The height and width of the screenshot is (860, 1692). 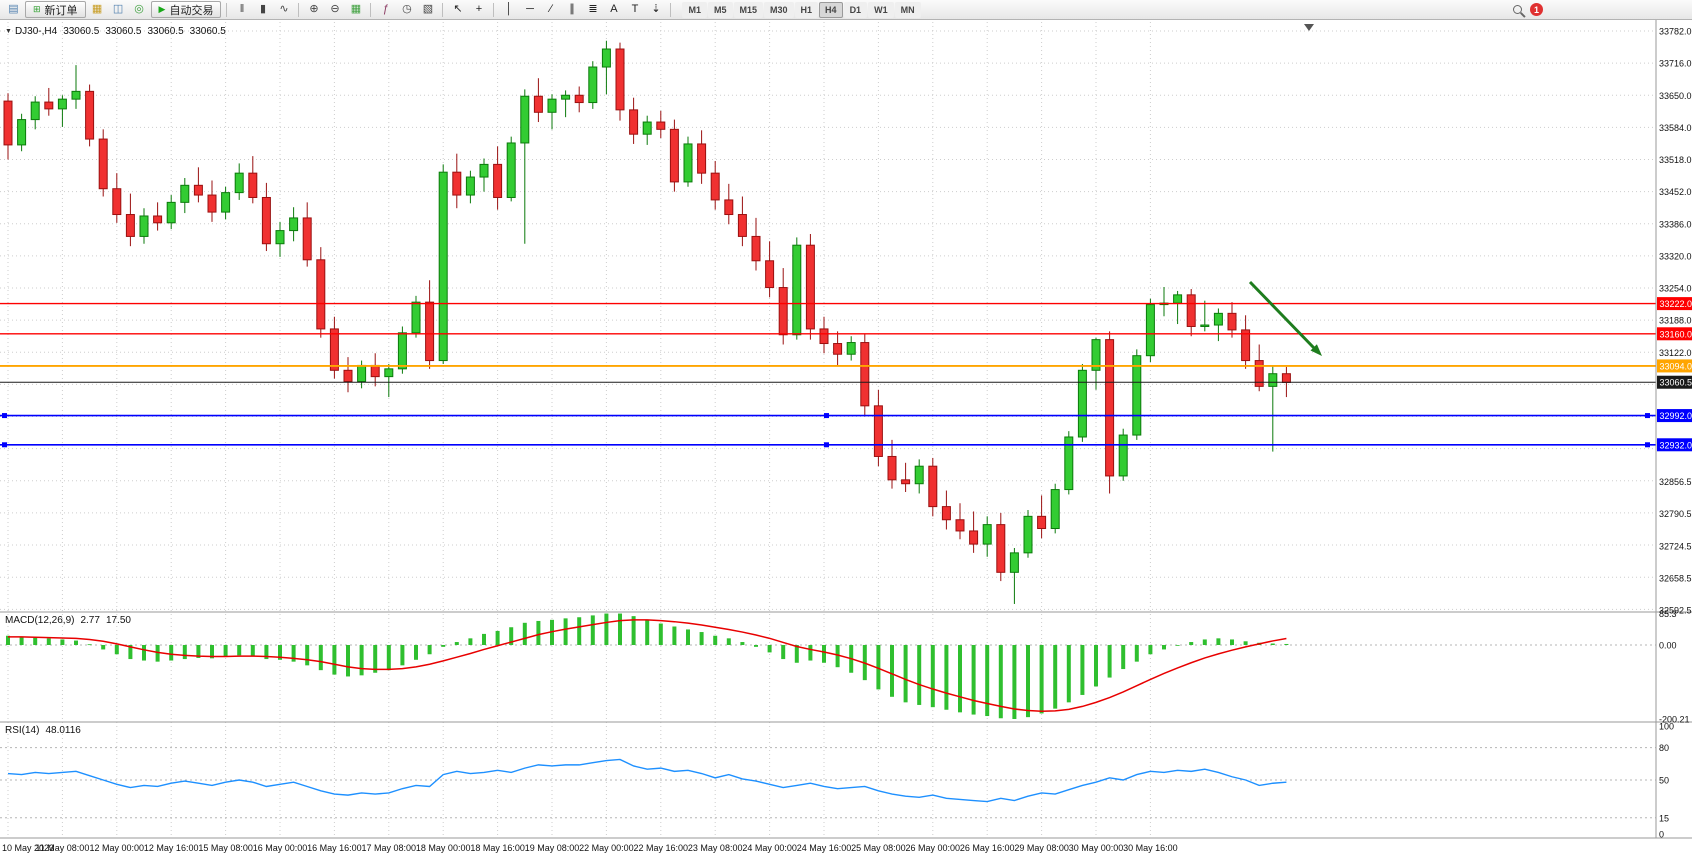 What do you see at coordinates (1517, 9) in the screenshot?
I see `search-icon` at bounding box center [1517, 9].